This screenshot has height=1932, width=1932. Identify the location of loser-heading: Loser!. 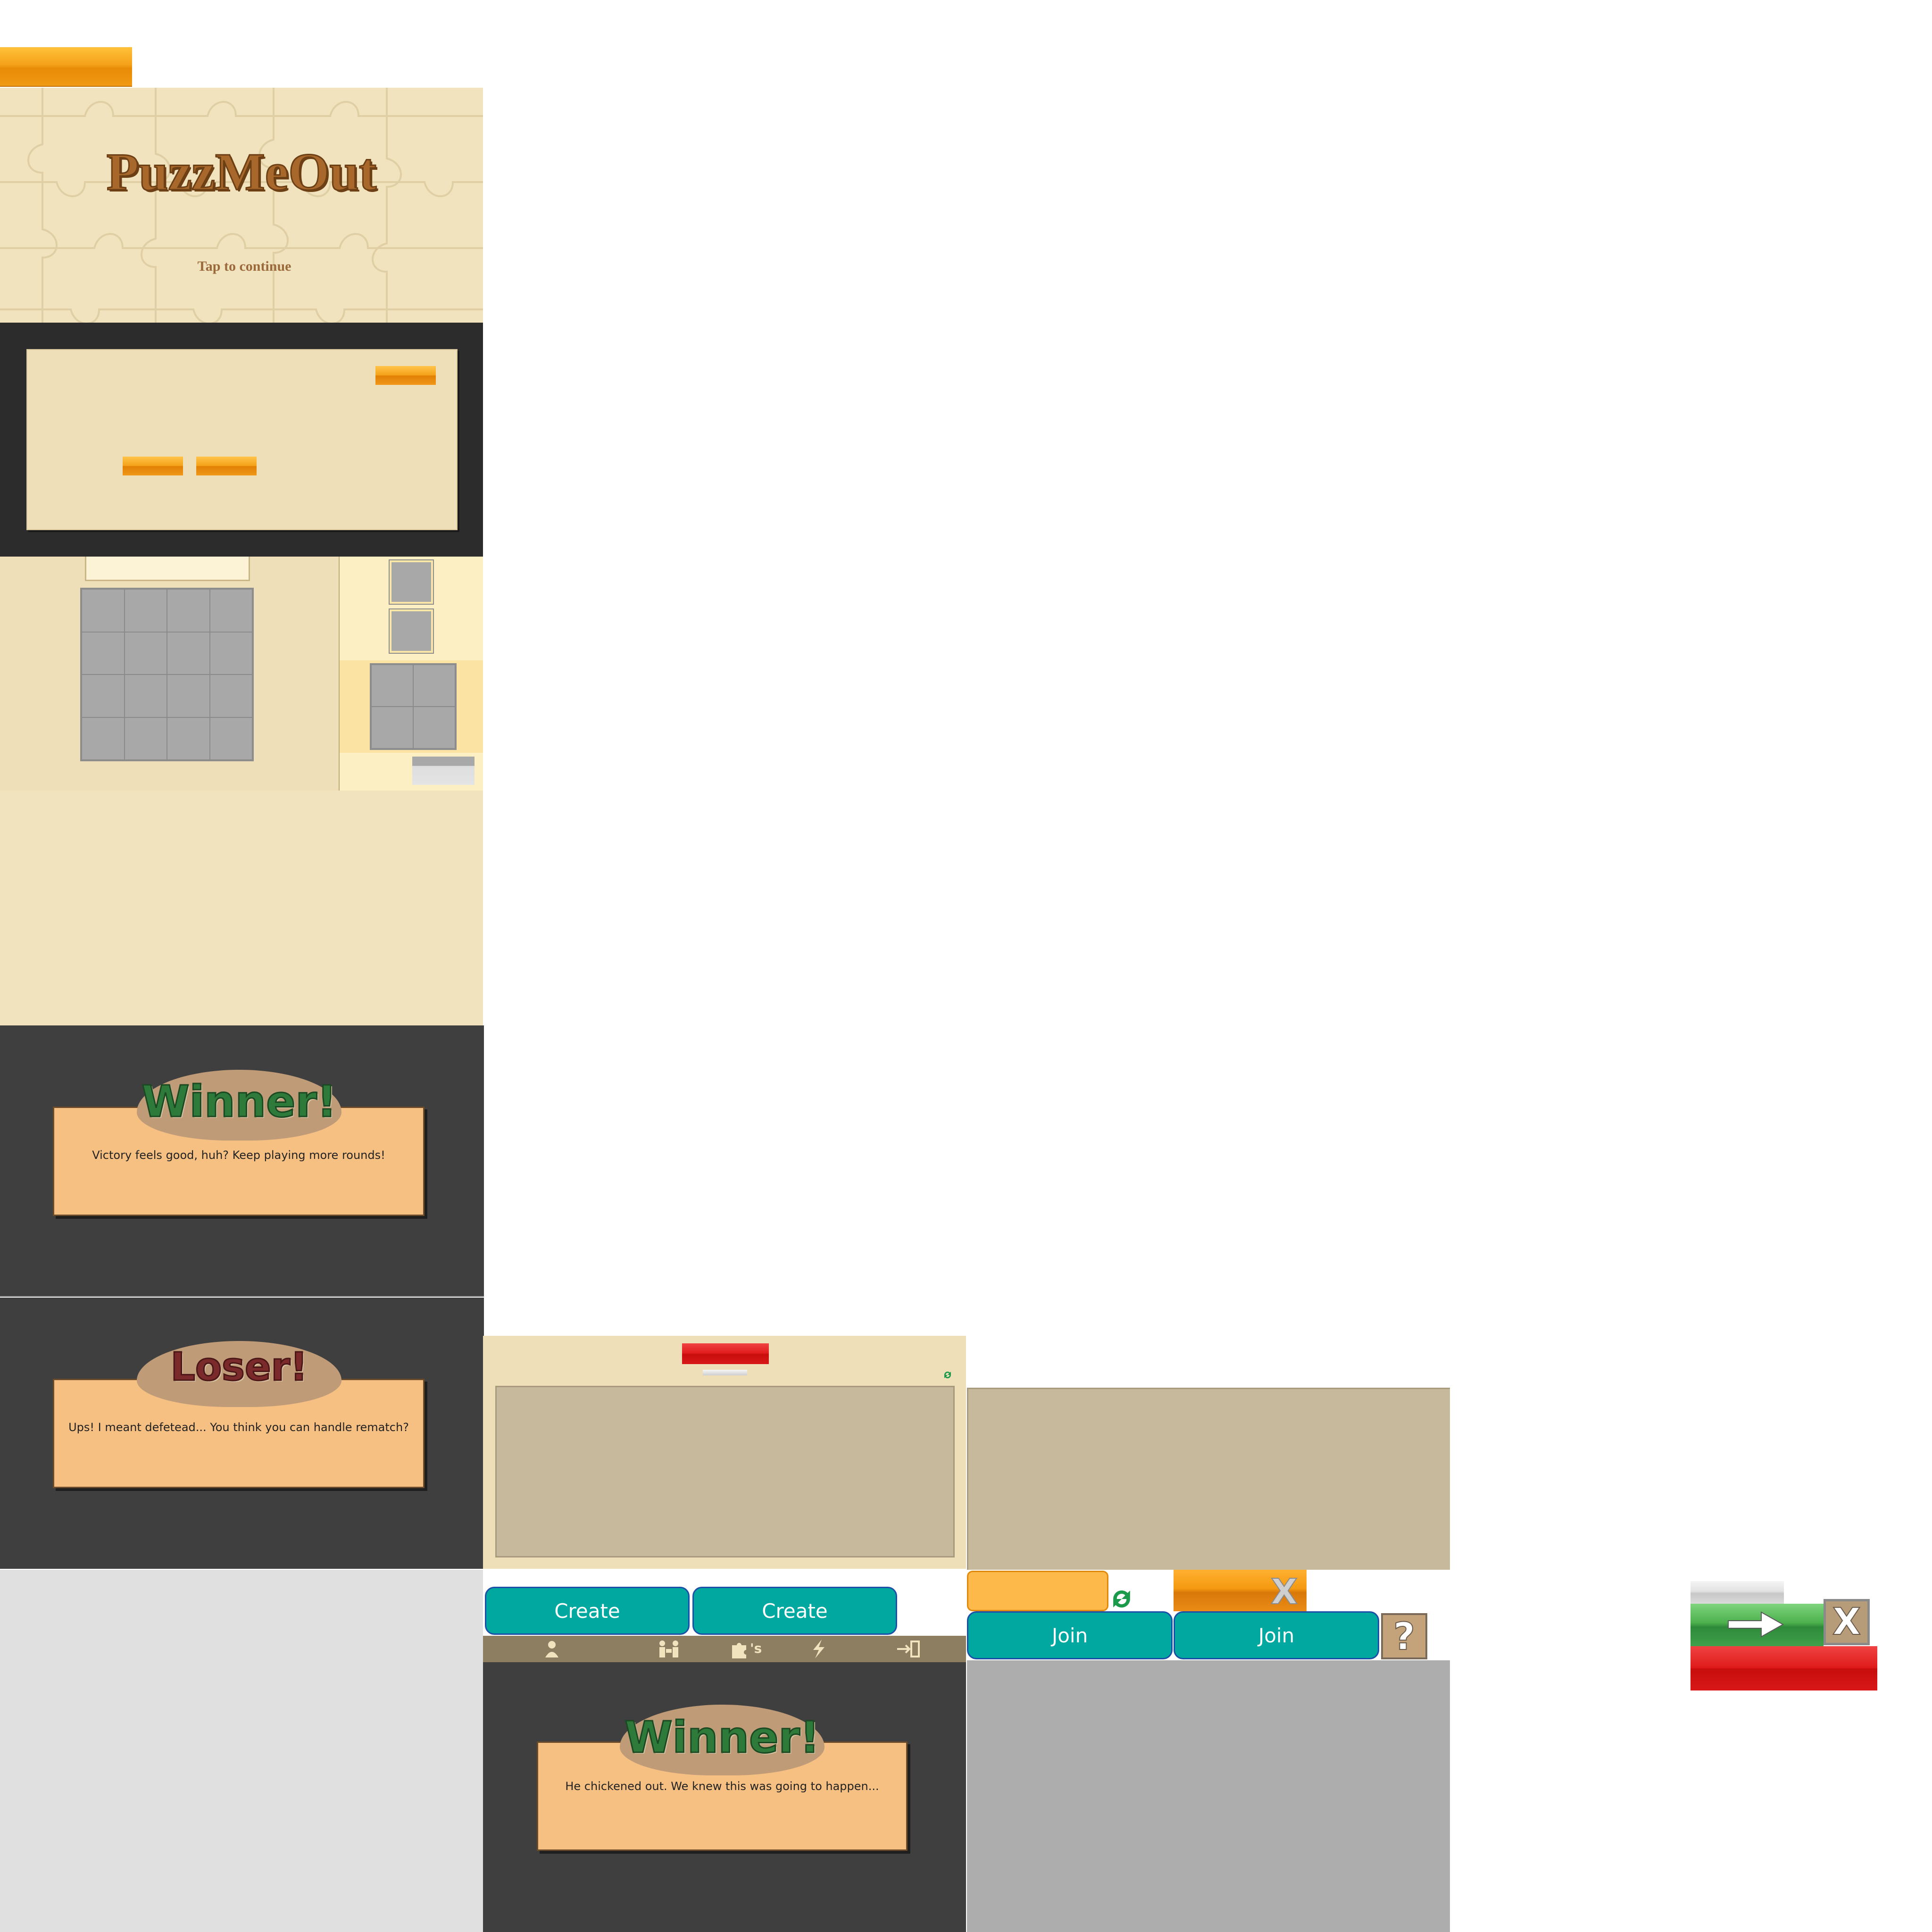
(239, 1368).